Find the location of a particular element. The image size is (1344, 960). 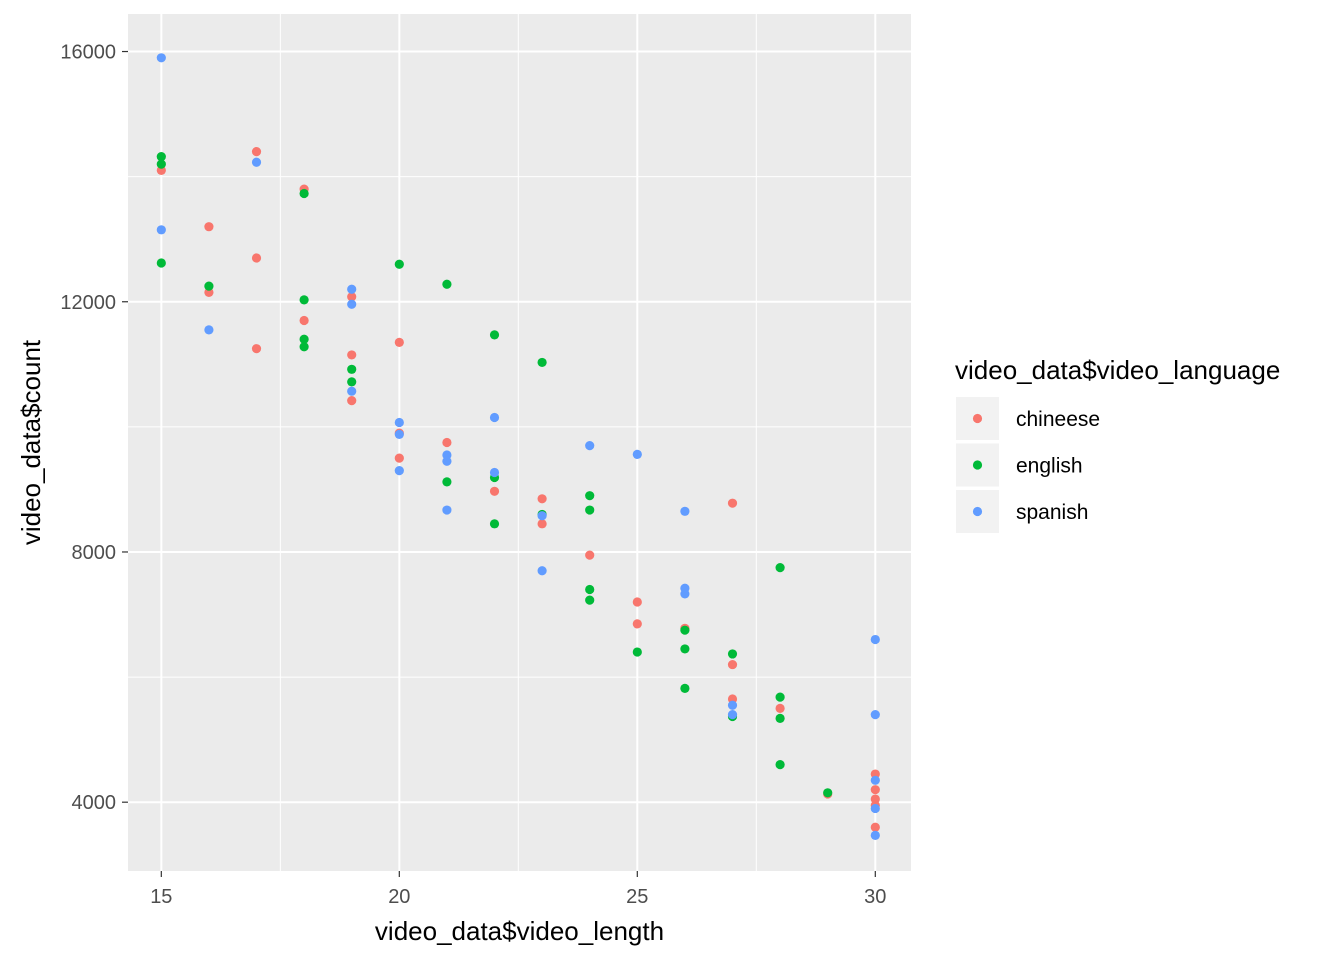

y-axis-title: video_data$count is located at coordinates (31, 442).